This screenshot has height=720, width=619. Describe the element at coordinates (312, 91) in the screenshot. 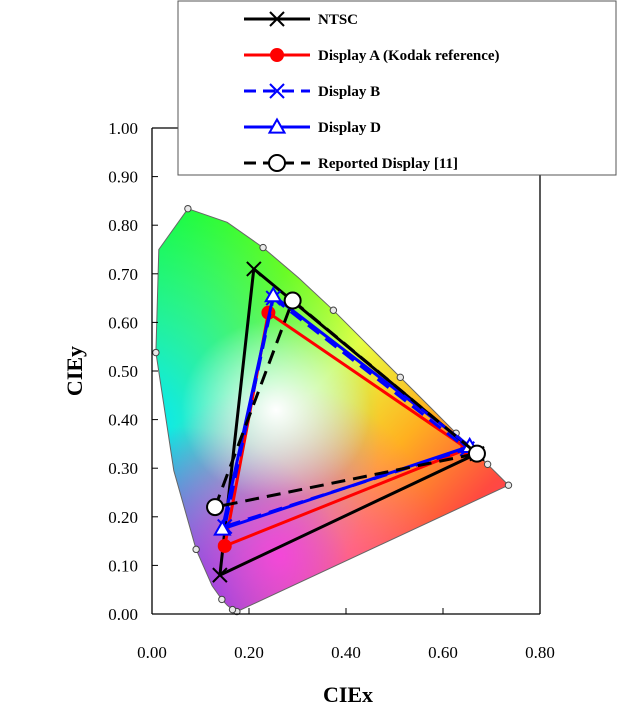

I see `legend-entry: Display B` at that location.